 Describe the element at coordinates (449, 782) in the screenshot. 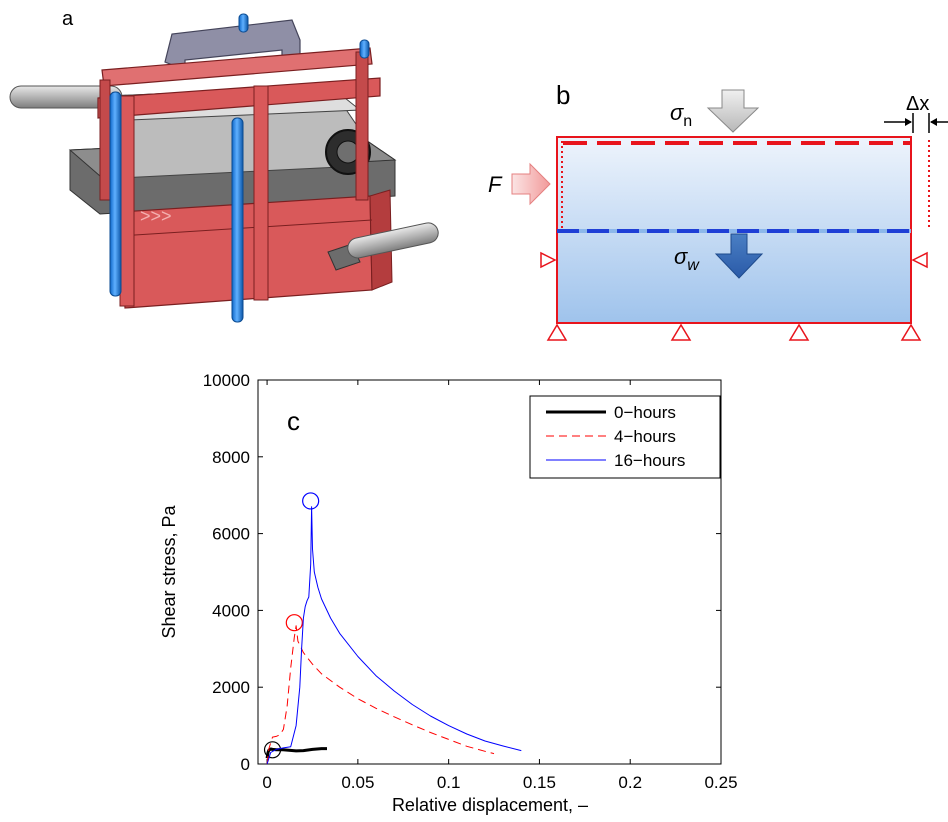

I see `x-tick-label: 0.1` at that location.